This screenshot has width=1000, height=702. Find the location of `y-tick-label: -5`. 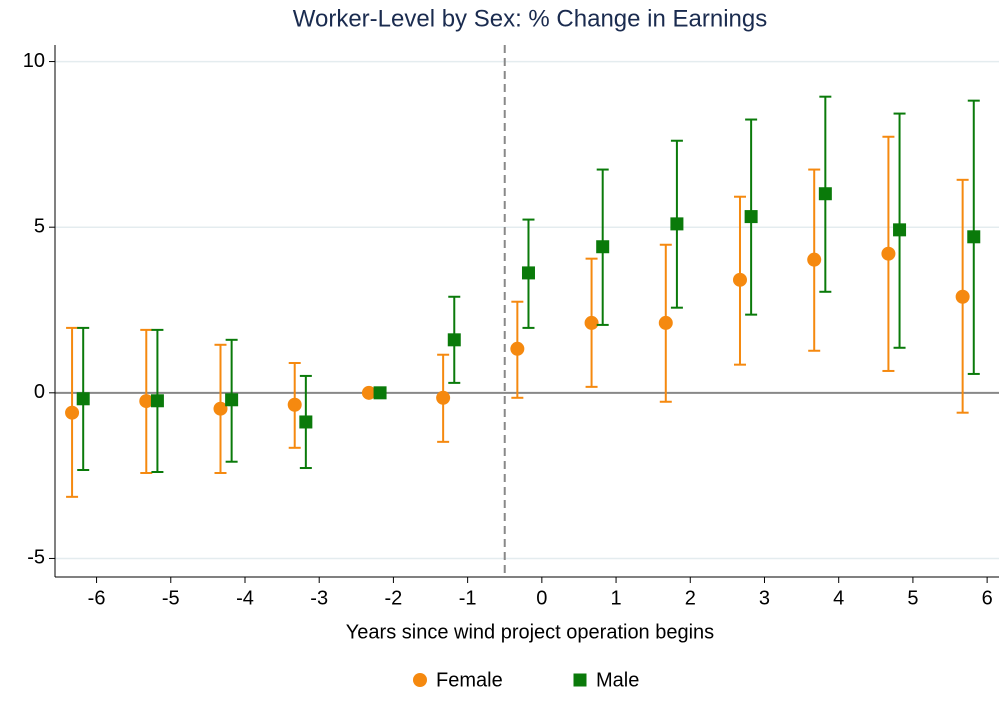

y-tick-label: -5 is located at coordinates (36, 558).